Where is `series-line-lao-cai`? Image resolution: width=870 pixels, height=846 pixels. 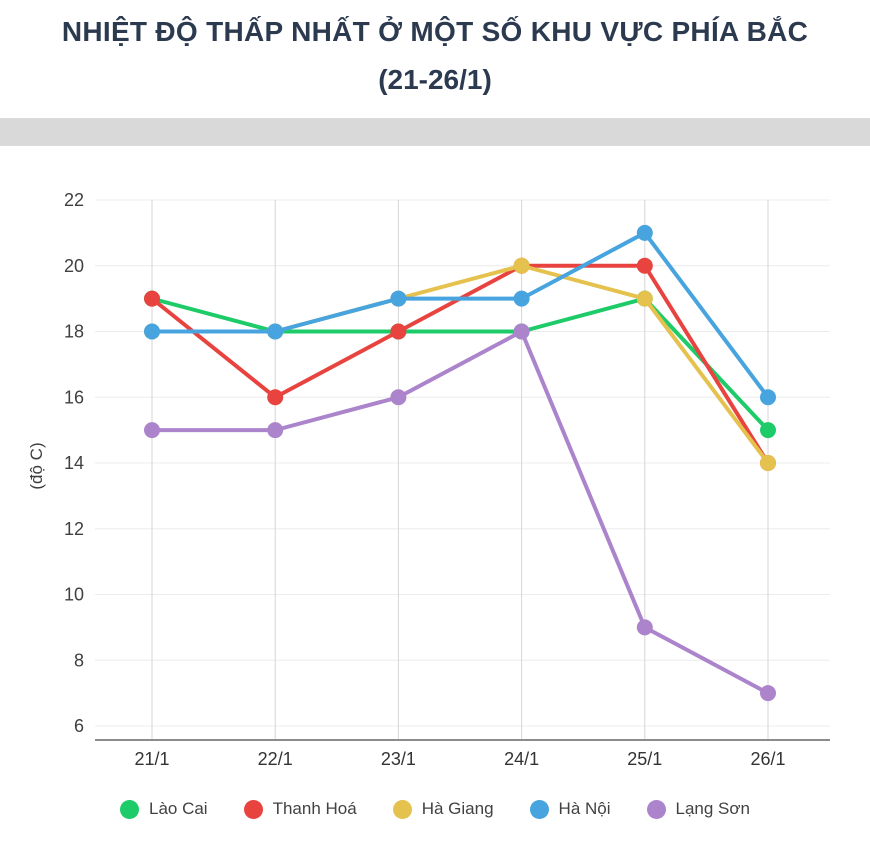
series-line-lao-cai is located at coordinates (460, 364).